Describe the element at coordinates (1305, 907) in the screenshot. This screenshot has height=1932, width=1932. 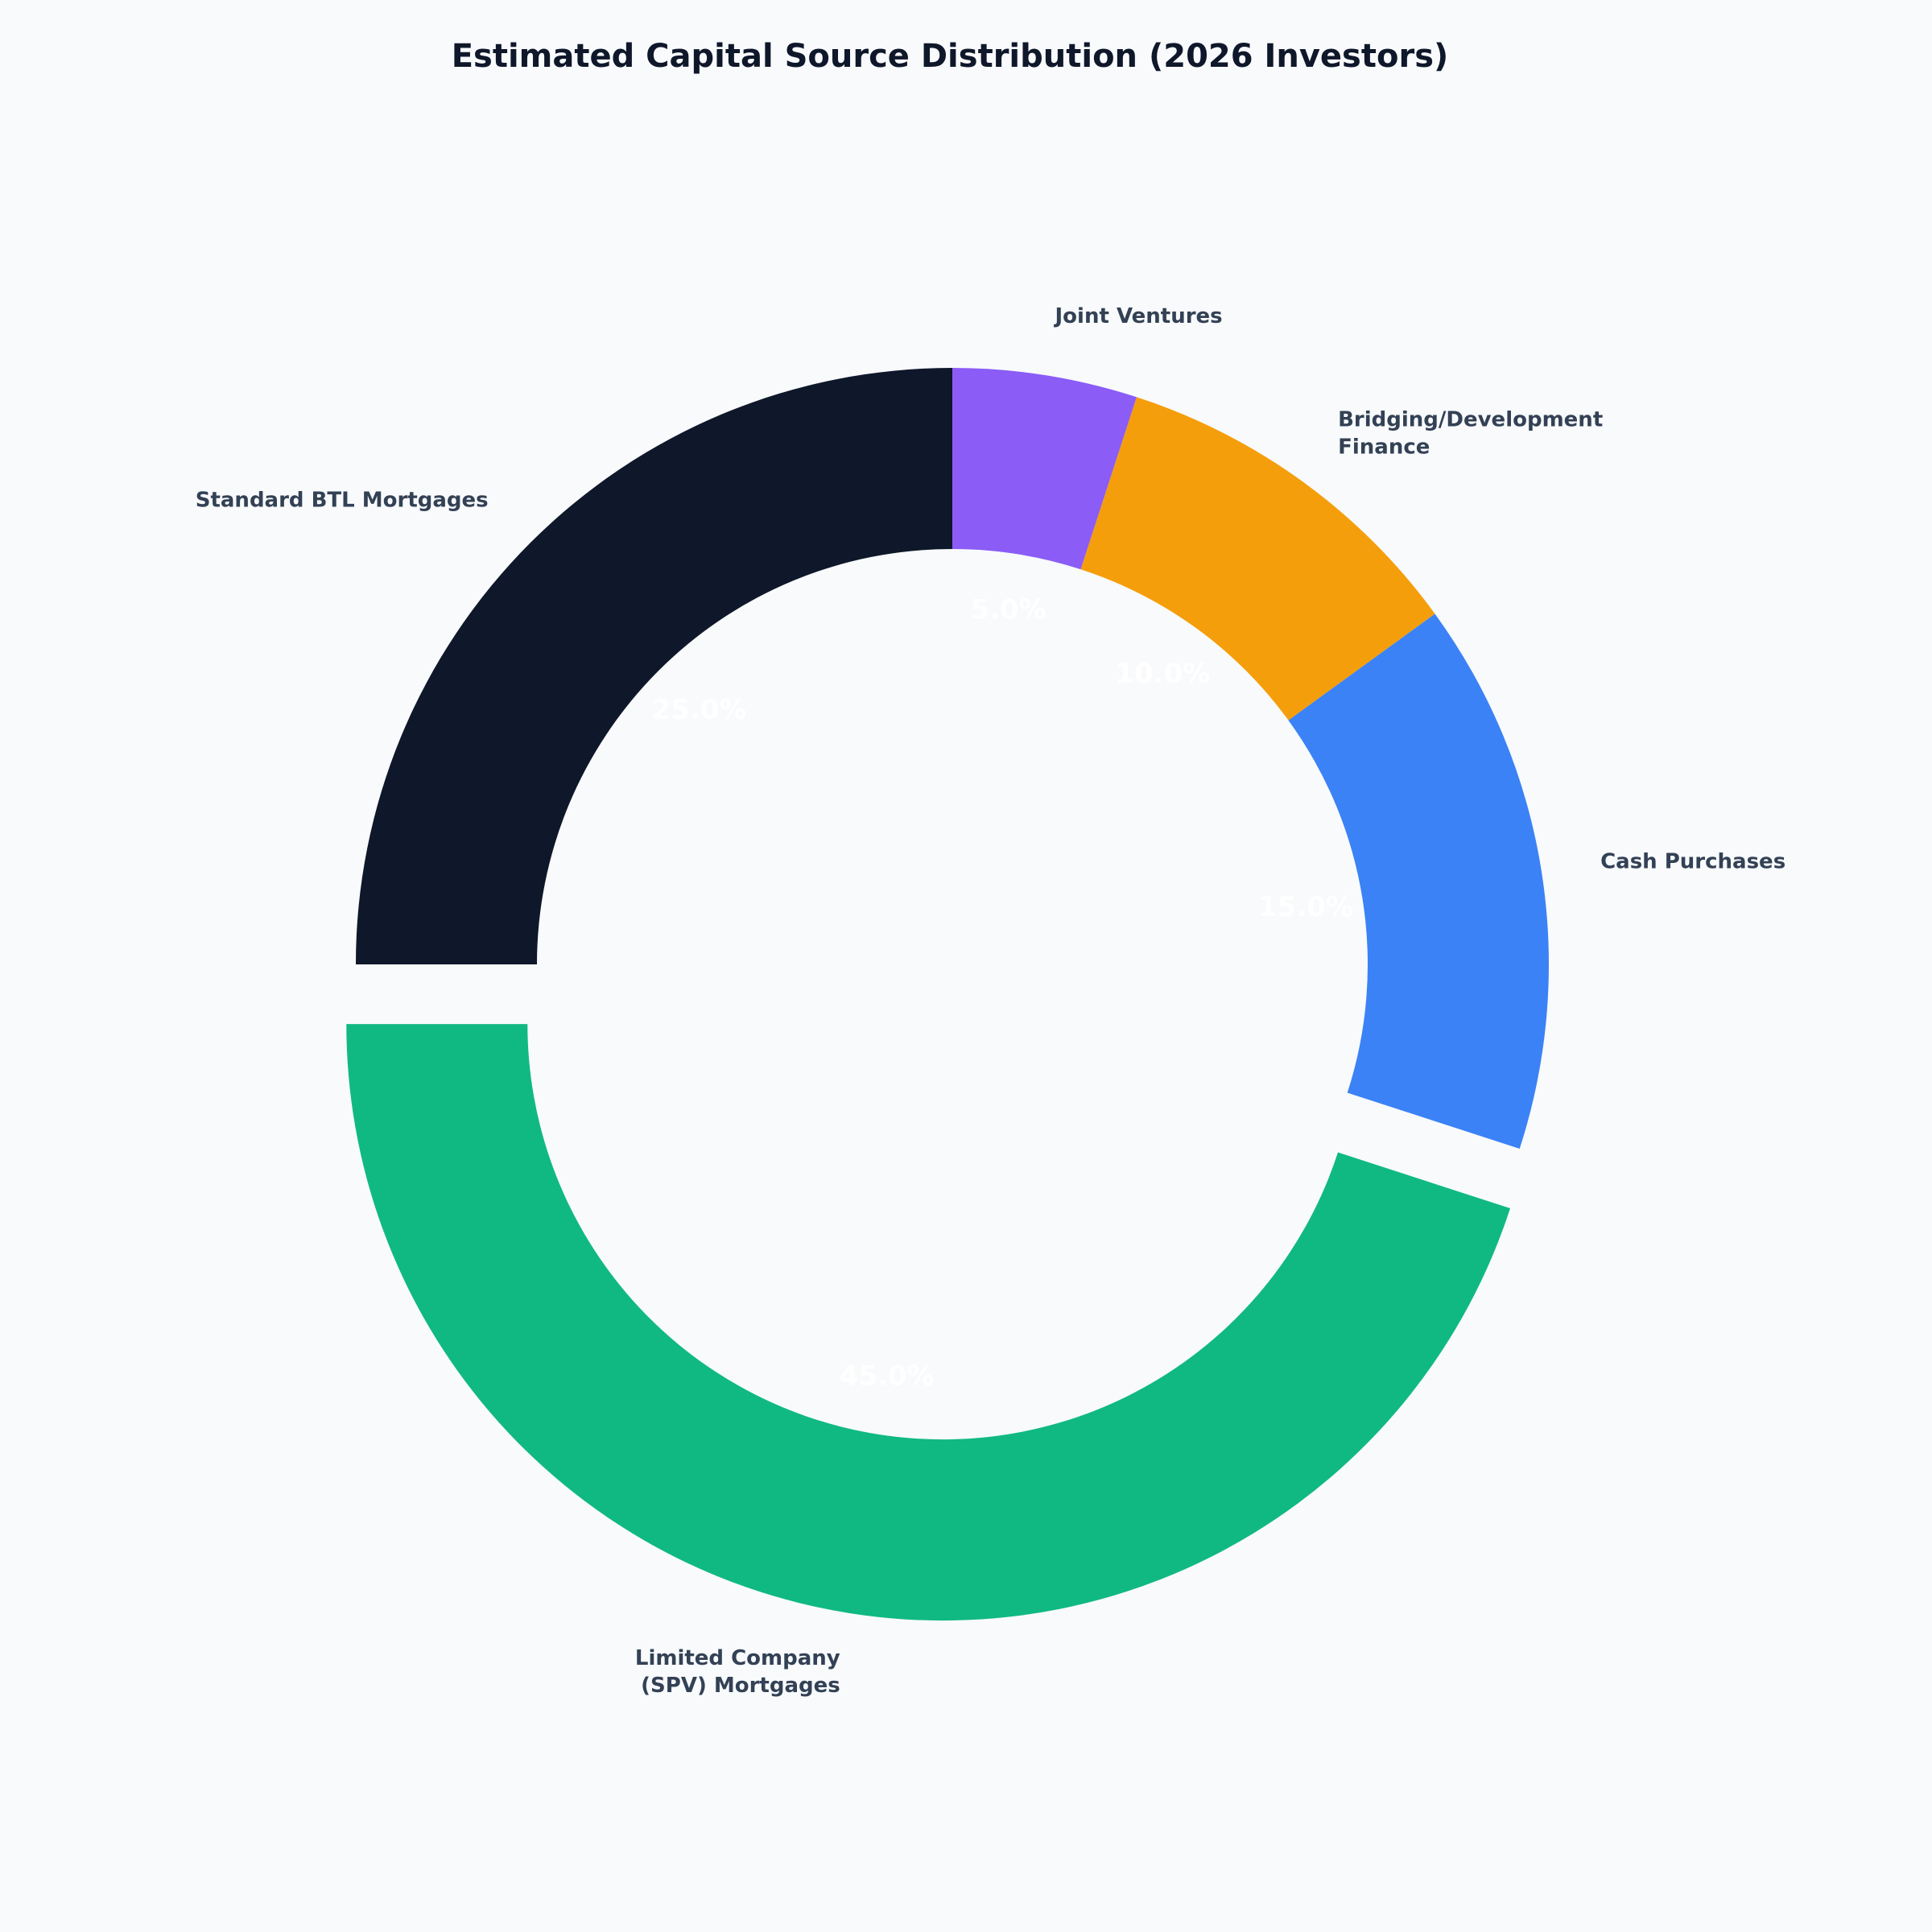
I see `value-label: 15.0%` at that location.